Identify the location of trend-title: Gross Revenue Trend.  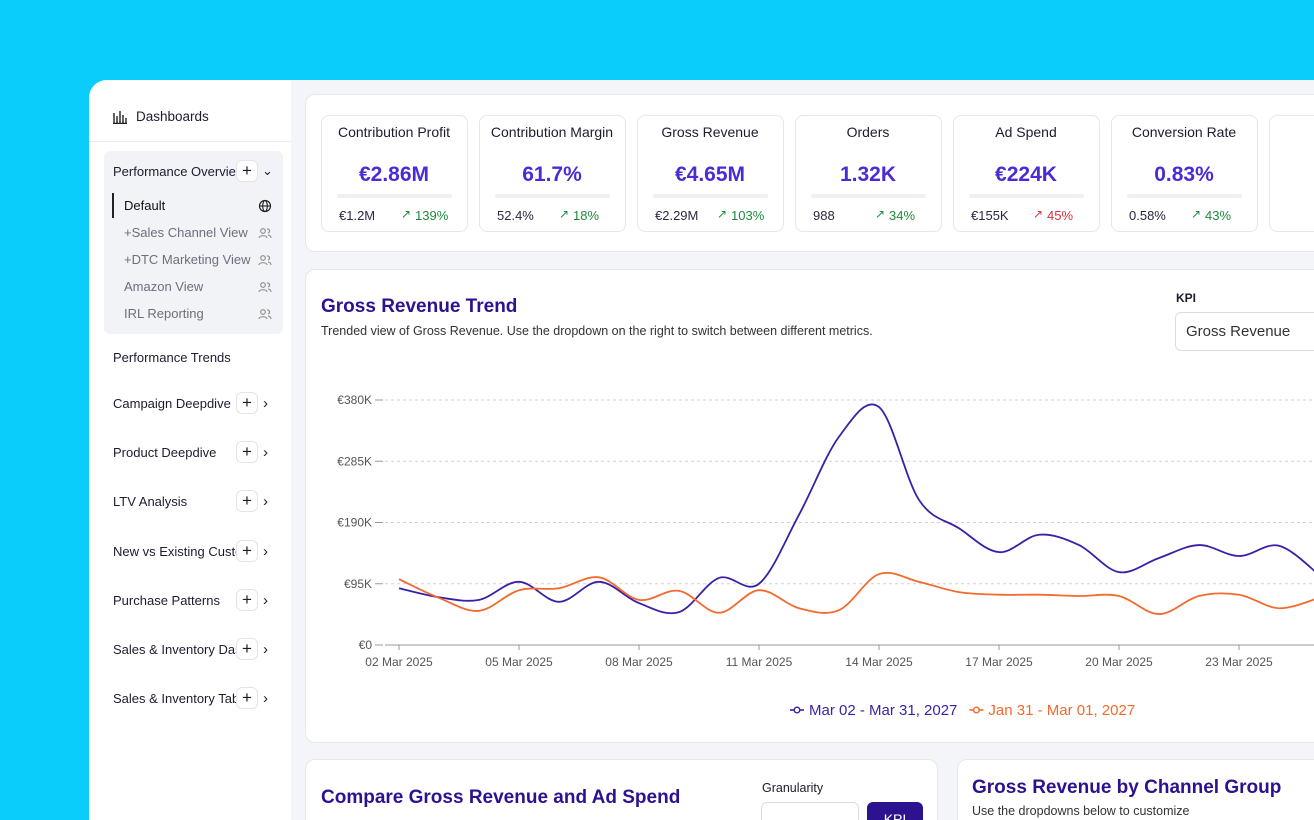
(419, 306).